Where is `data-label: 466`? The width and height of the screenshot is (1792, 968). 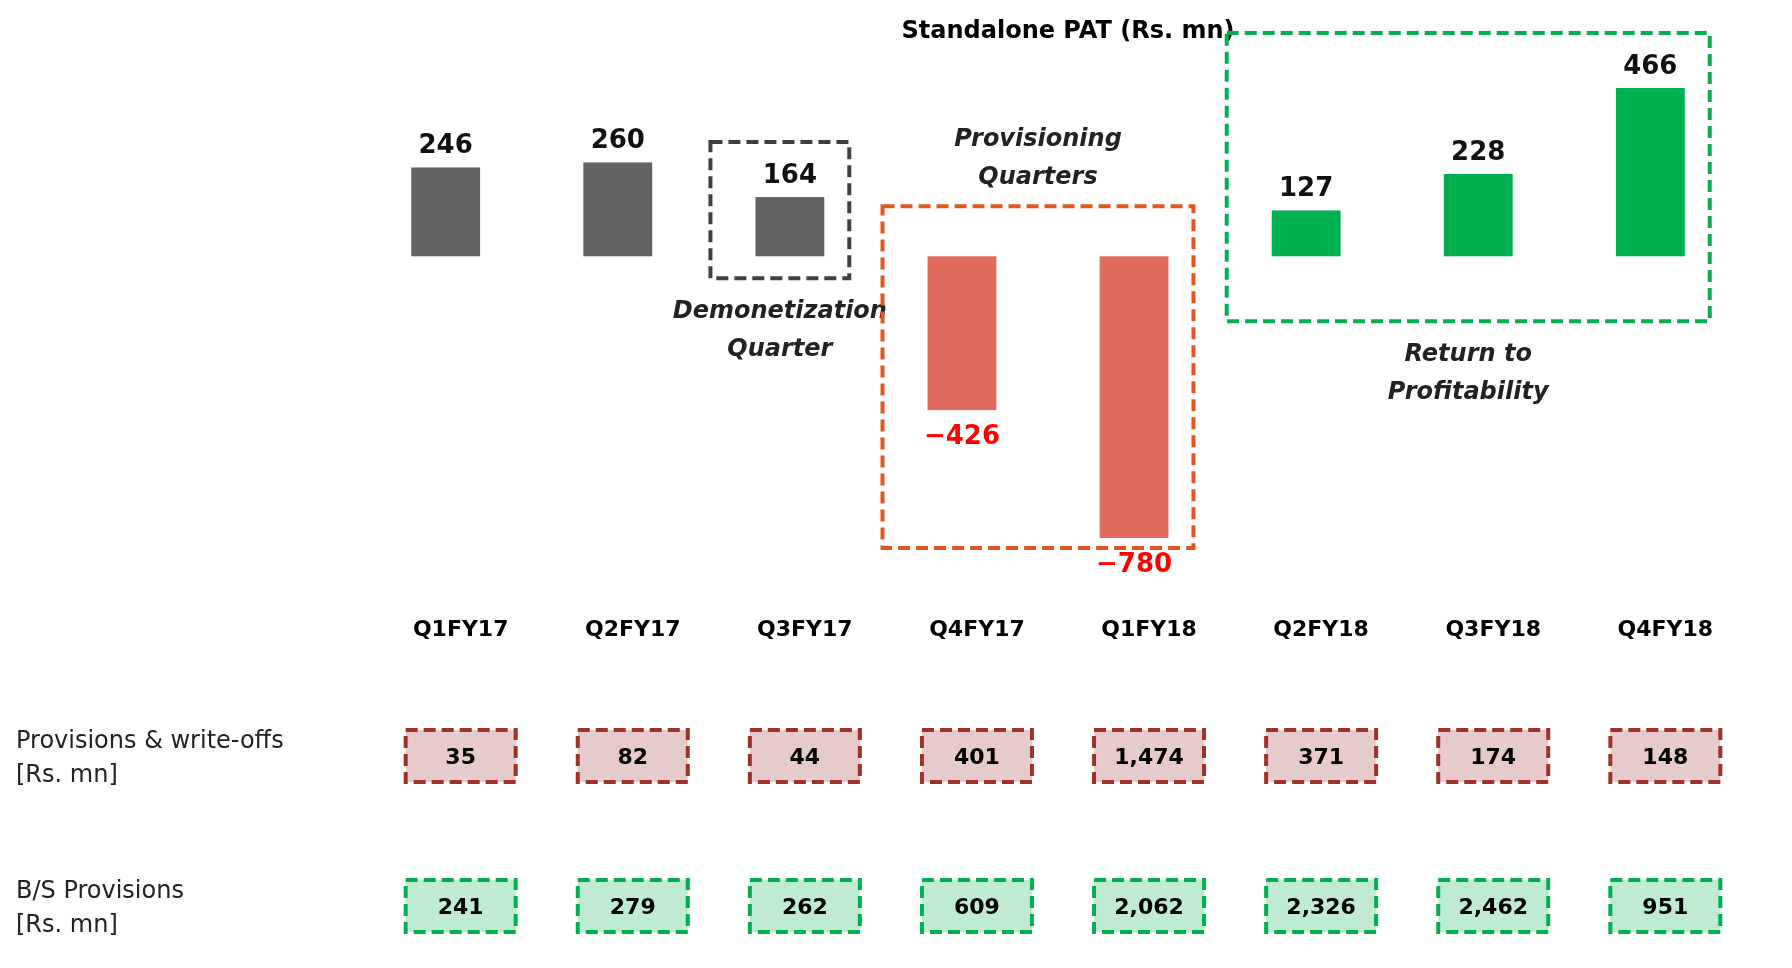 data-label: 466 is located at coordinates (1650, 65).